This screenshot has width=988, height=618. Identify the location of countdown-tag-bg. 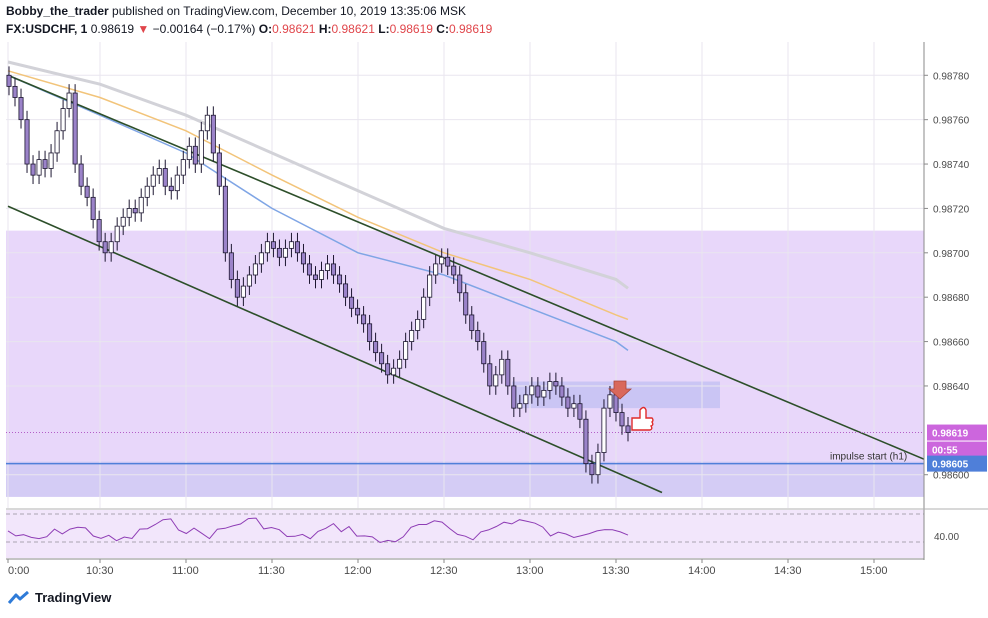
(957, 449).